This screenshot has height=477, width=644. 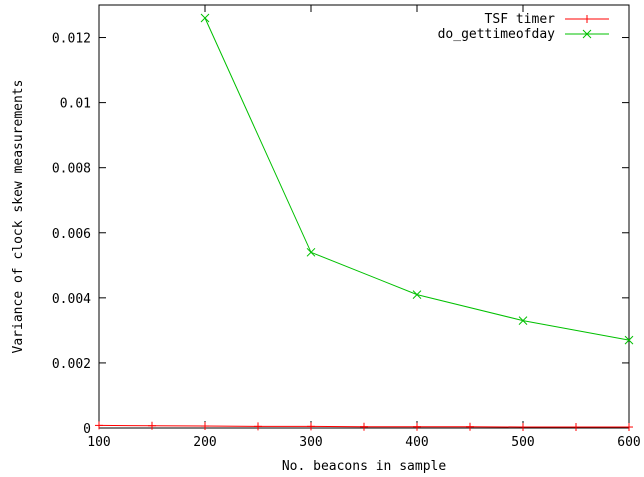 What do you see at coordinates (628, 442) in the screenshot?
I see `x-tick-label: 600` at bounding box center [628, 442].